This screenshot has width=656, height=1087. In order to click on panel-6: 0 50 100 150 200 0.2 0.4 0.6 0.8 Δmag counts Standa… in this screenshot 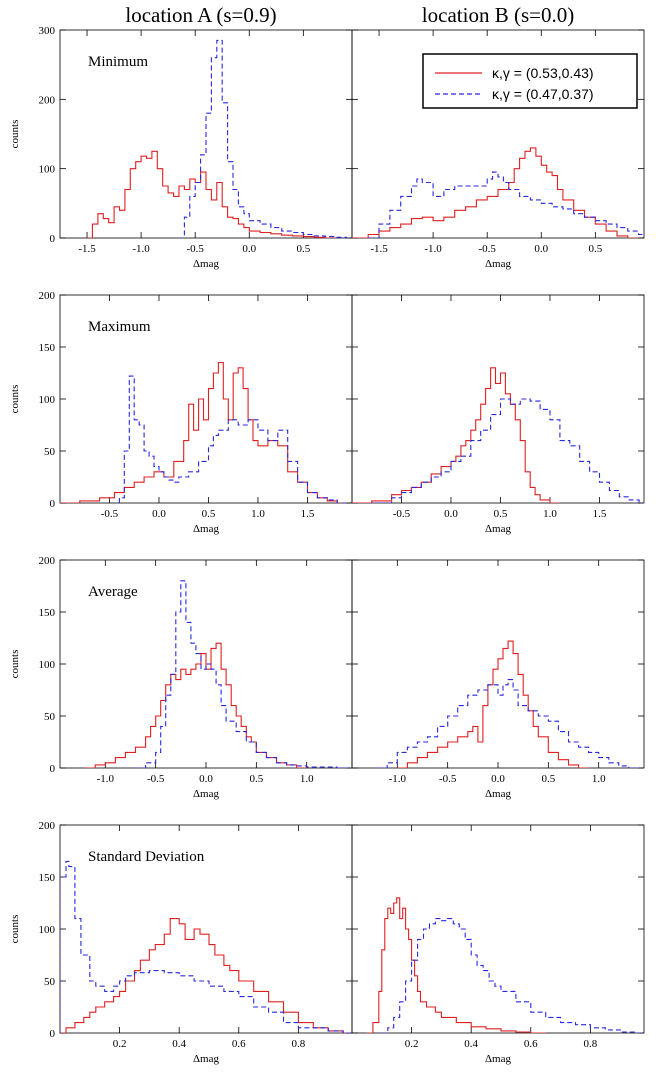, I will do `click(181, 942)`.